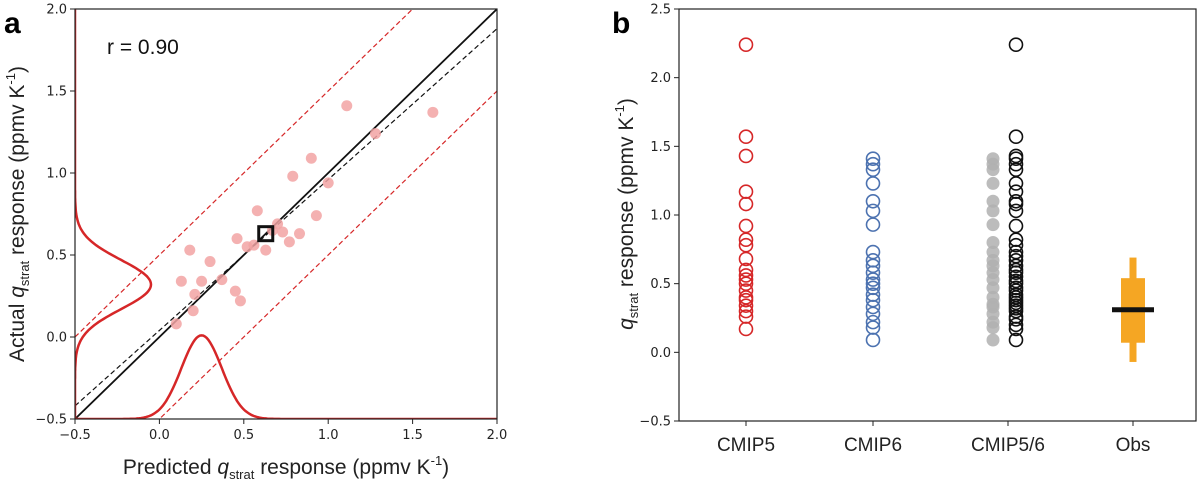 Image resolution: width=1200 pixels, height=481 pixels. What do you see at coordinates (55, 215) in the screenshot?
I see `panel-a-y-ticks: −0.5 0.0 0.5 1.0 1.5 2.0` at bounding box center [55, 215].